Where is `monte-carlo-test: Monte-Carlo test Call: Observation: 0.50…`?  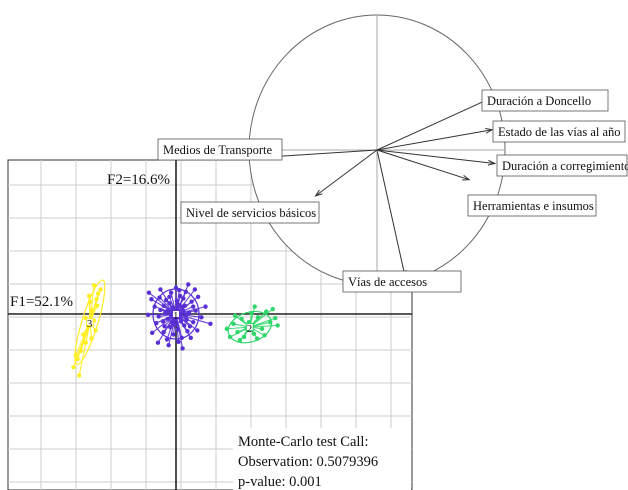
monte-carlo-test: Monte-Carlo test Call: Observation: 0.50… is located at coordinates (322, 459).